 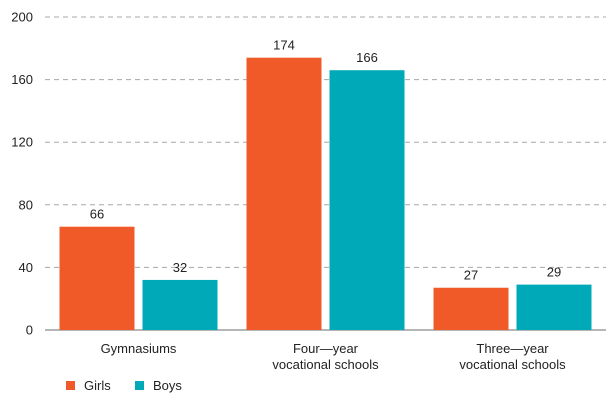 I want to click on category-label: Three—year, so click(x=512, y=348).